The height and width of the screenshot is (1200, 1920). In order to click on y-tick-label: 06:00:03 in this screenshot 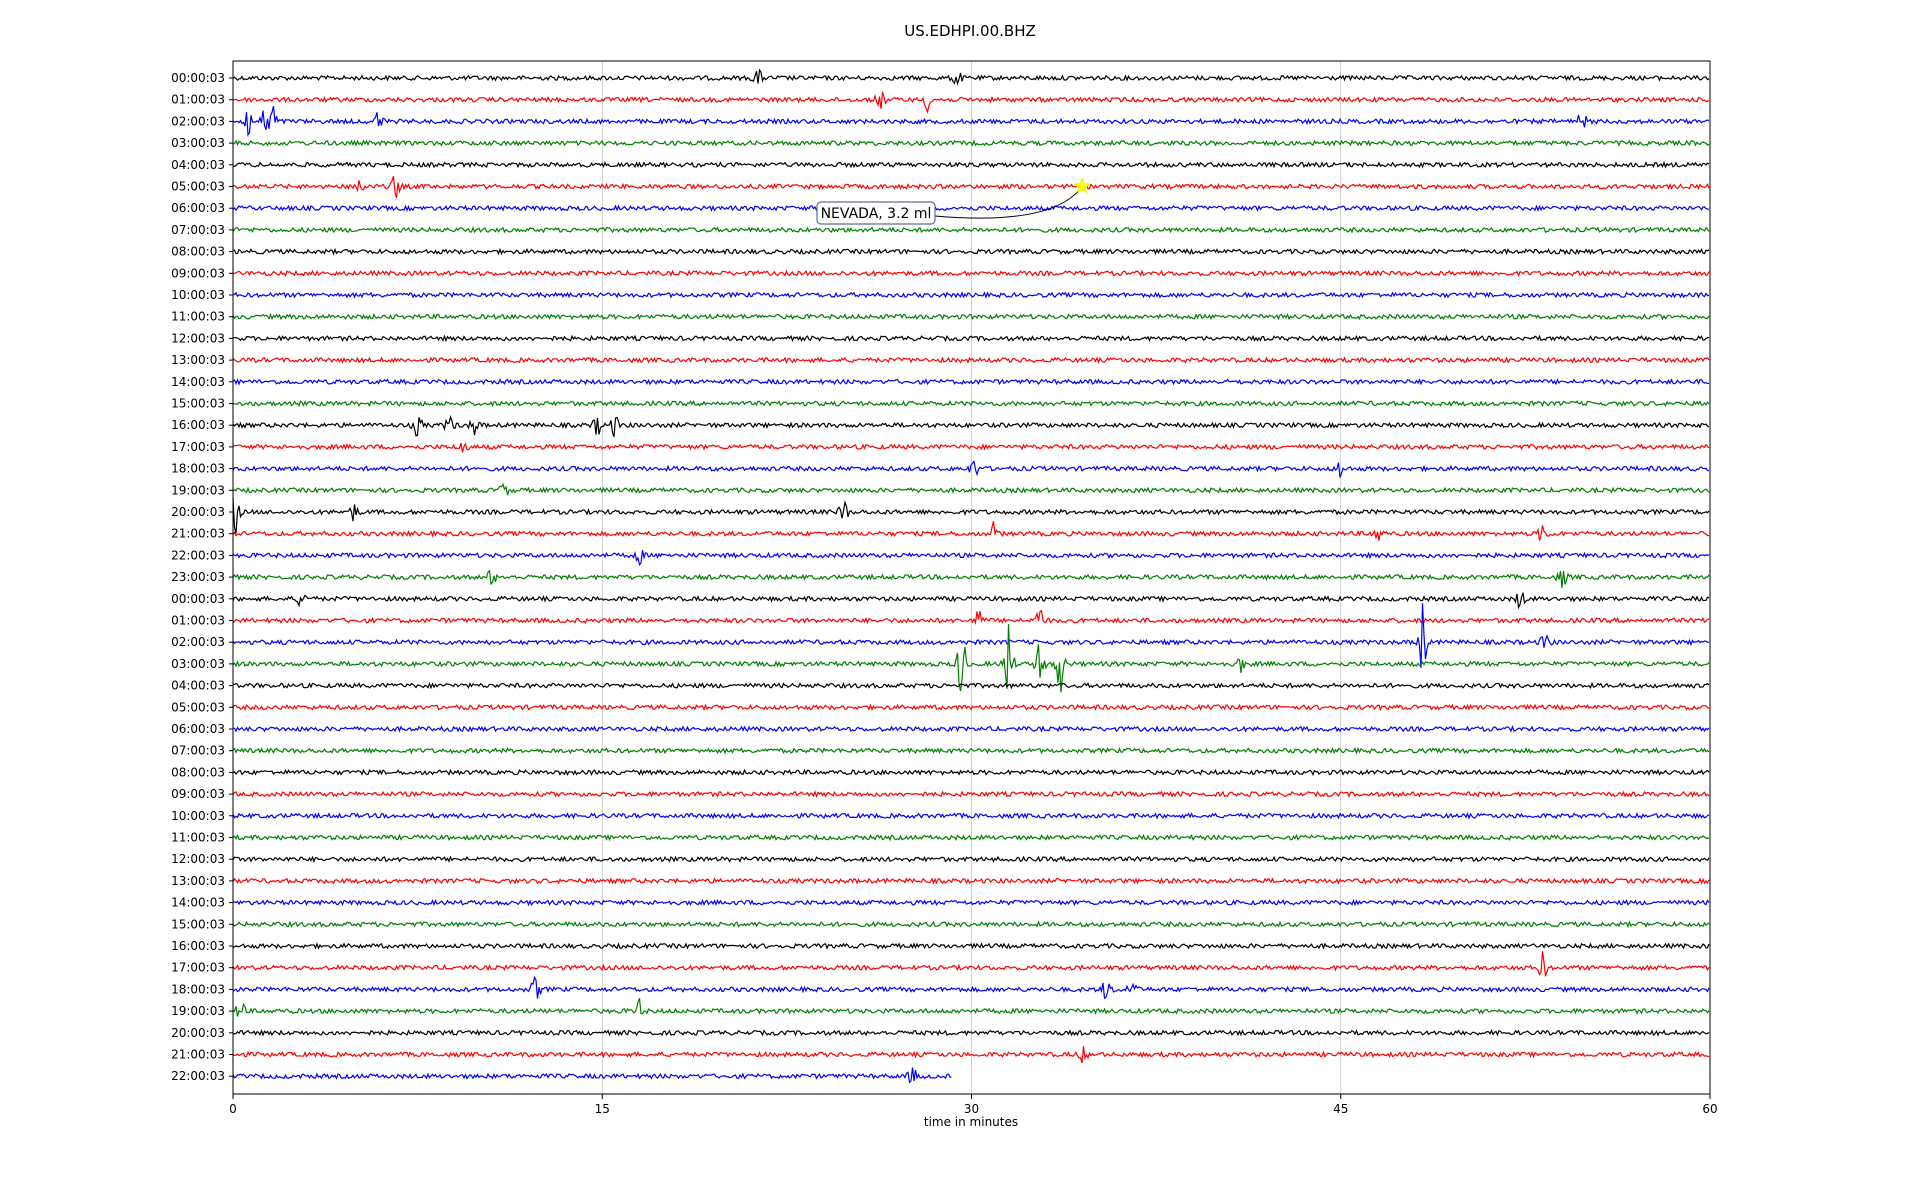, I will do `click(198, 729)`.